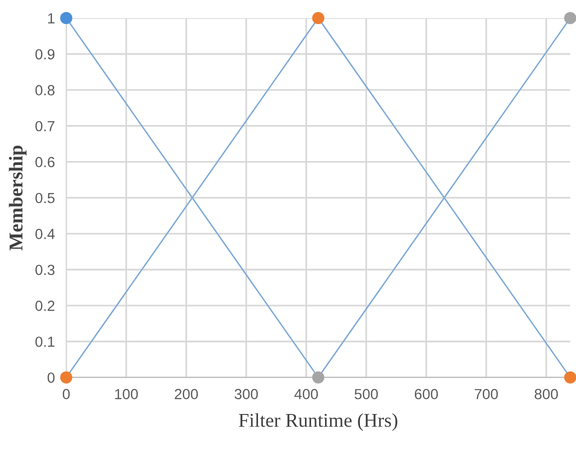 The width and height of the screenshot is (576, 452). Describe the element at coordinates (546, 394) in the screenshot. I see `x-tick-label: 800` at that location.